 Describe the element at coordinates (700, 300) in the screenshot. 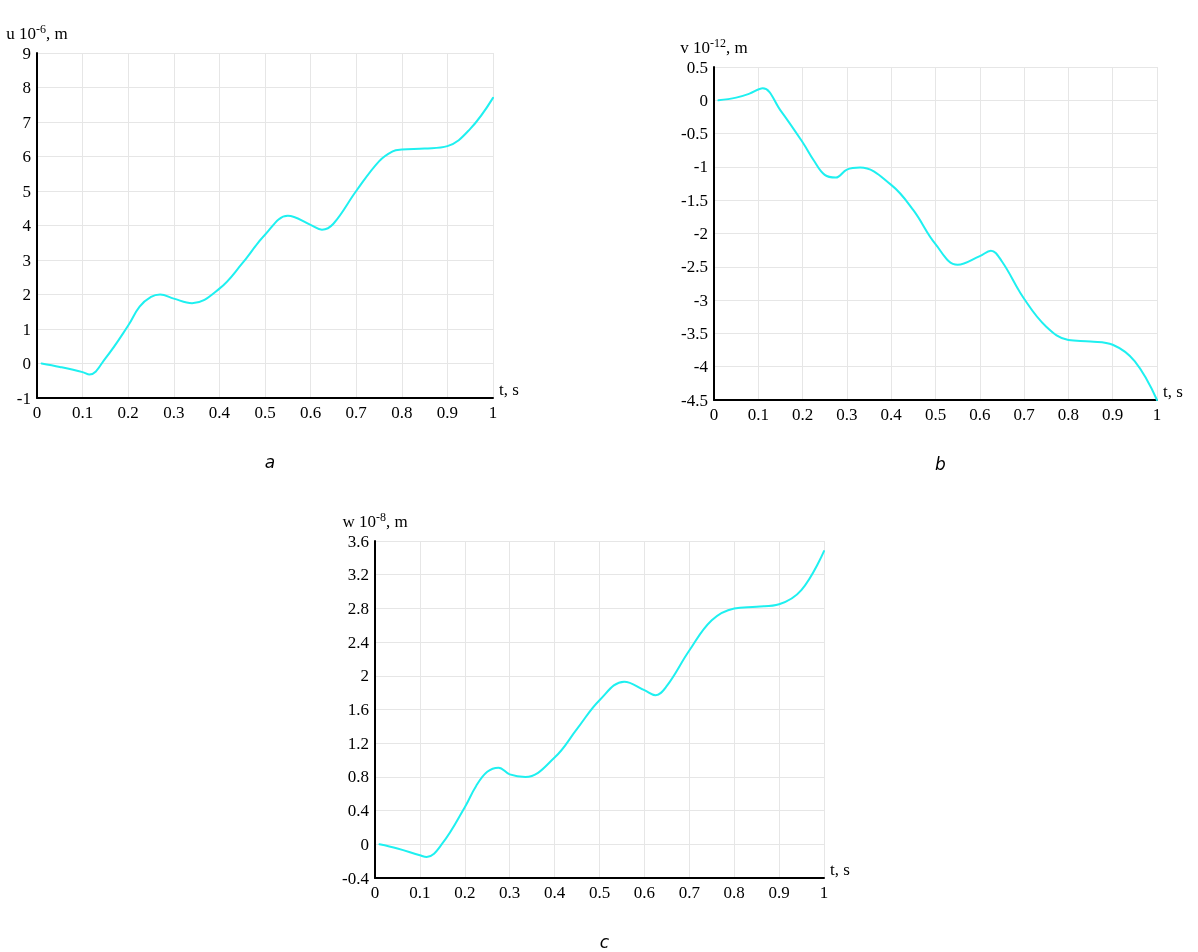

I see `y-tick-label: -3` at that location.